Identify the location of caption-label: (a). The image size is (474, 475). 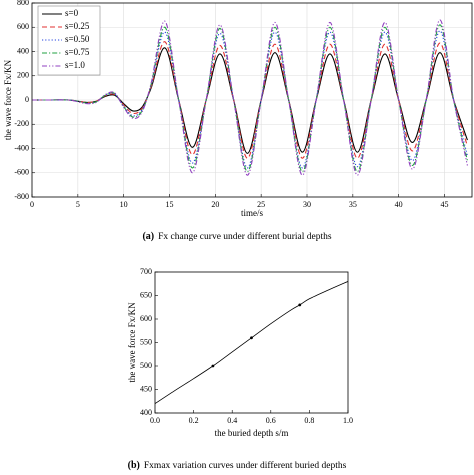
(148, 236).